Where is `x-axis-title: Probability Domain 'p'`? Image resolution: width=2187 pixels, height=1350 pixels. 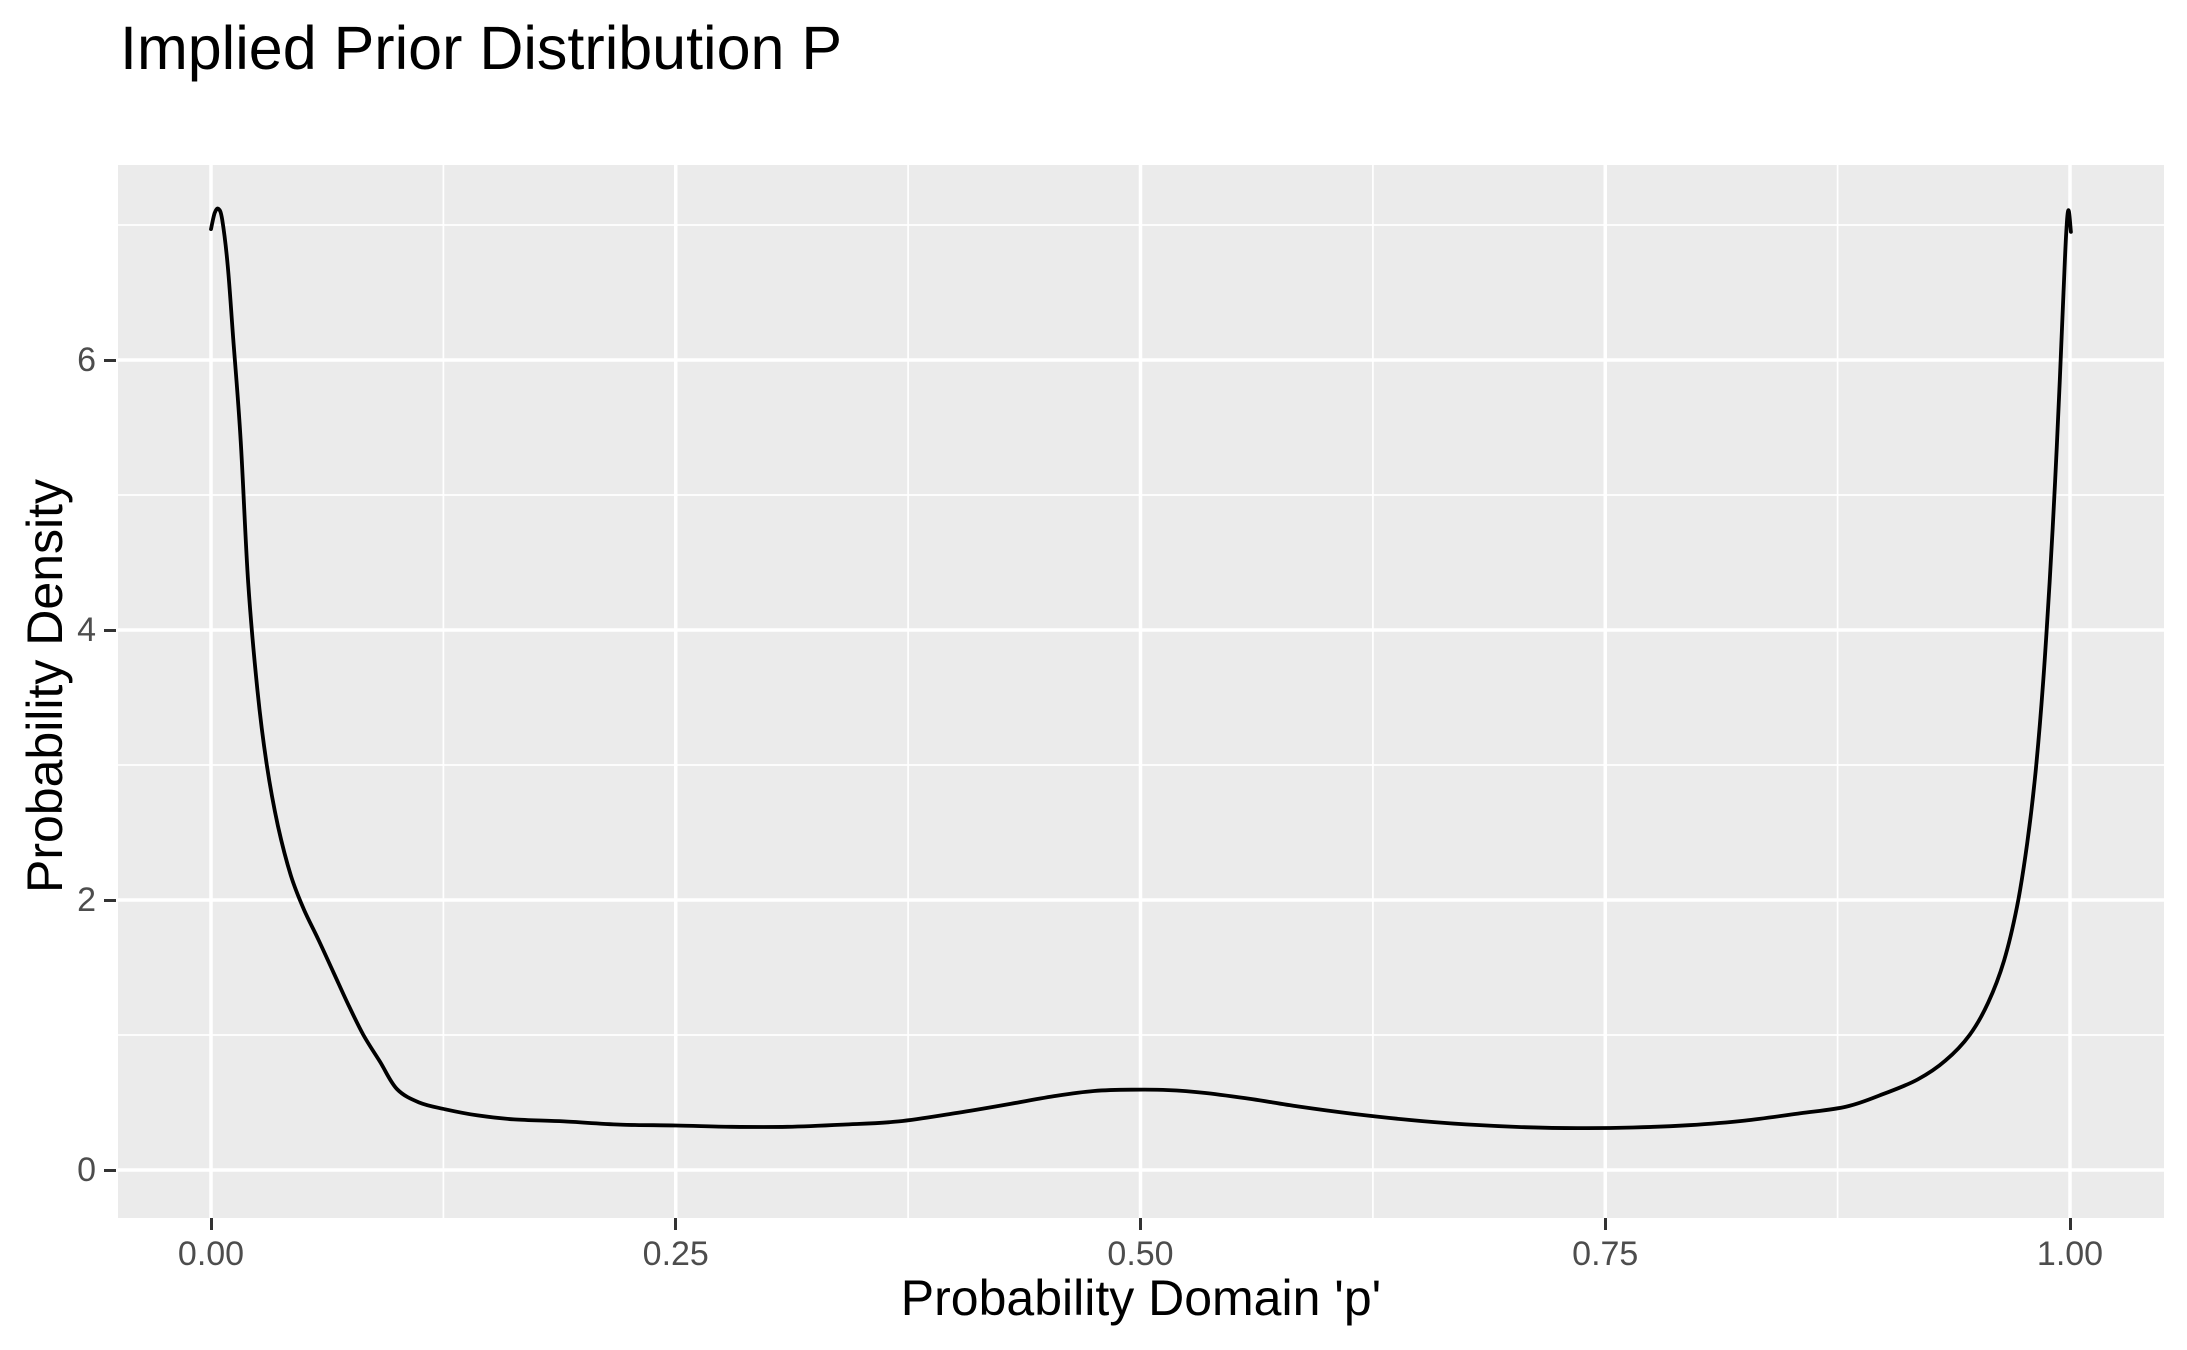
x-axis-title: Probability Domain 'p' is located at coordinates (1141, 1298).